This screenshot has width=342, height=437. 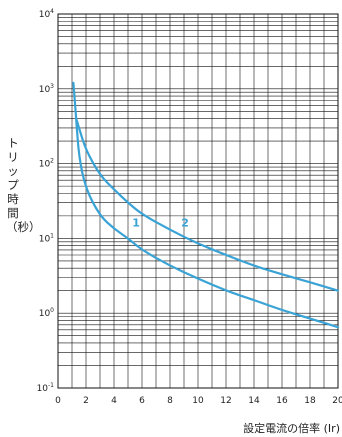 I want to click on x-axis-label: 設定電流の倍率 (Ir), so click(x=291, y=428).